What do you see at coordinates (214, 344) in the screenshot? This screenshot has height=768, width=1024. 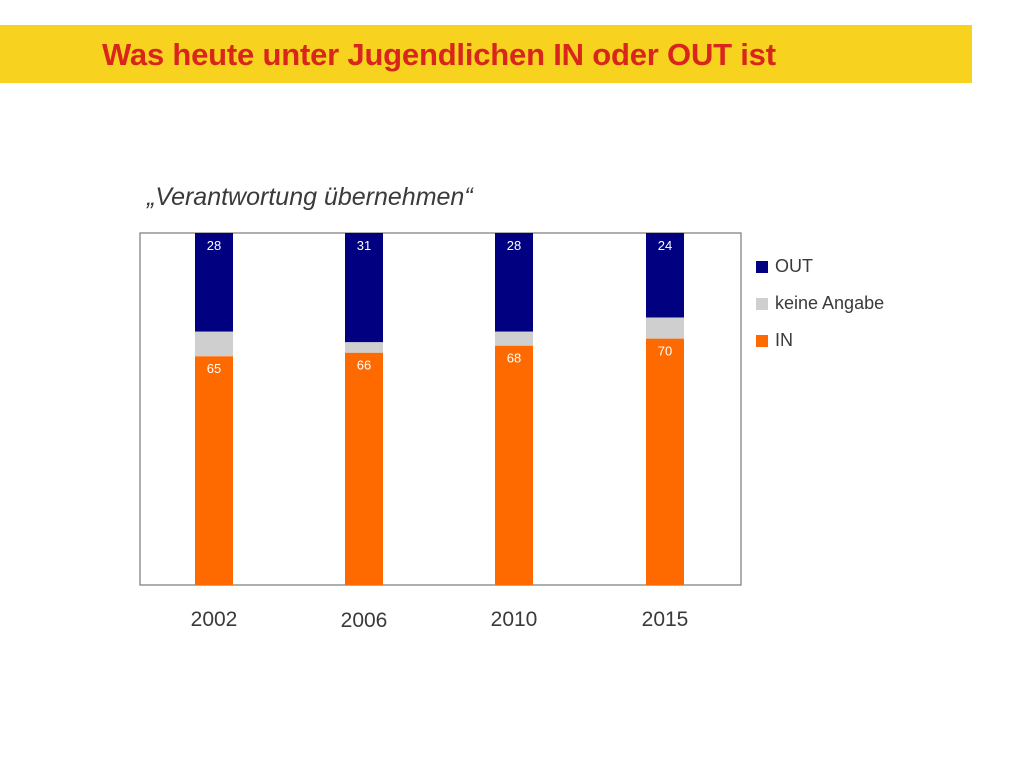 I see `bar-keine-angabe-2002` at bounding box center [214, 344].